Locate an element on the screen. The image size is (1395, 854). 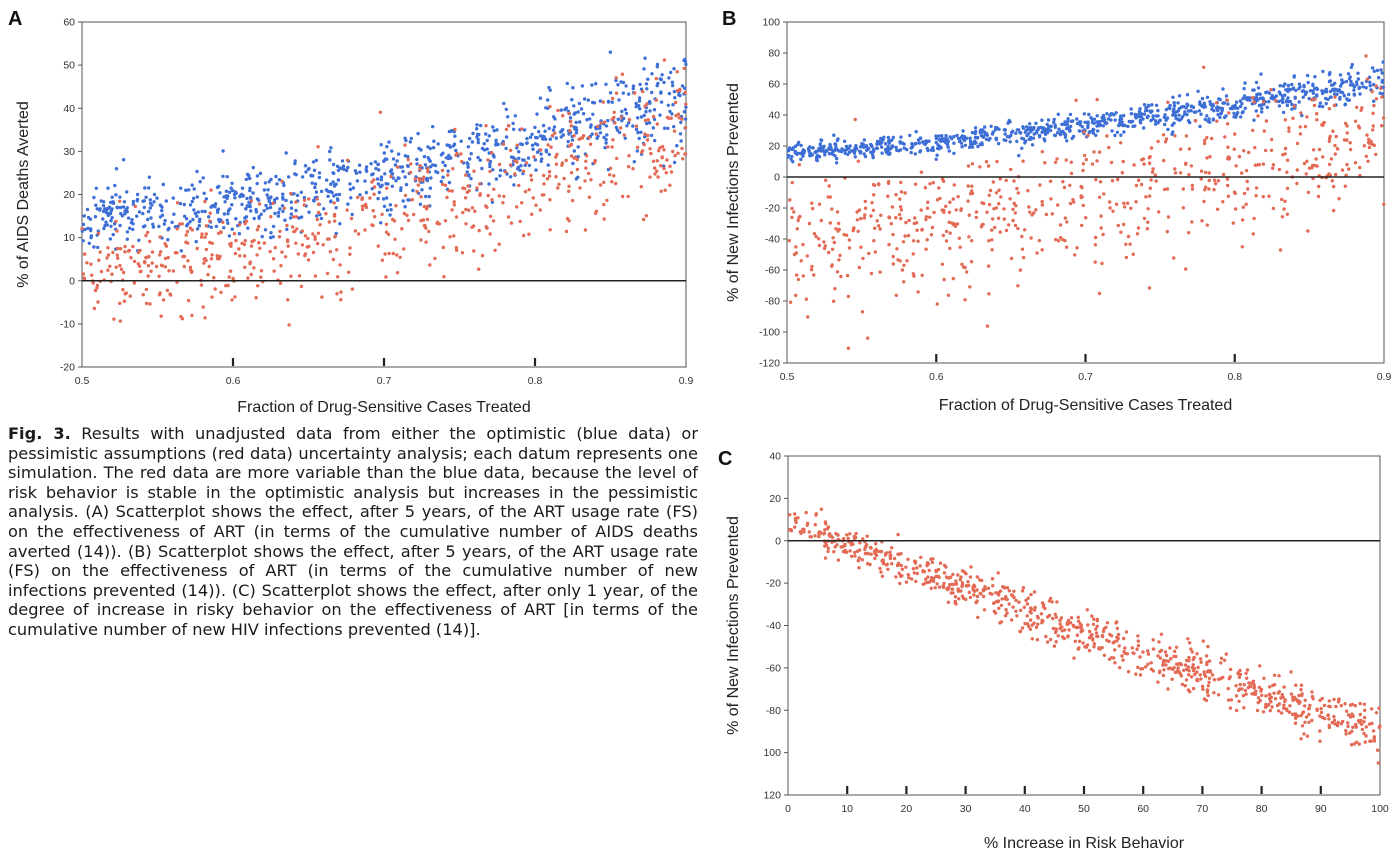
series-red is located at coordinates (1085, 636).